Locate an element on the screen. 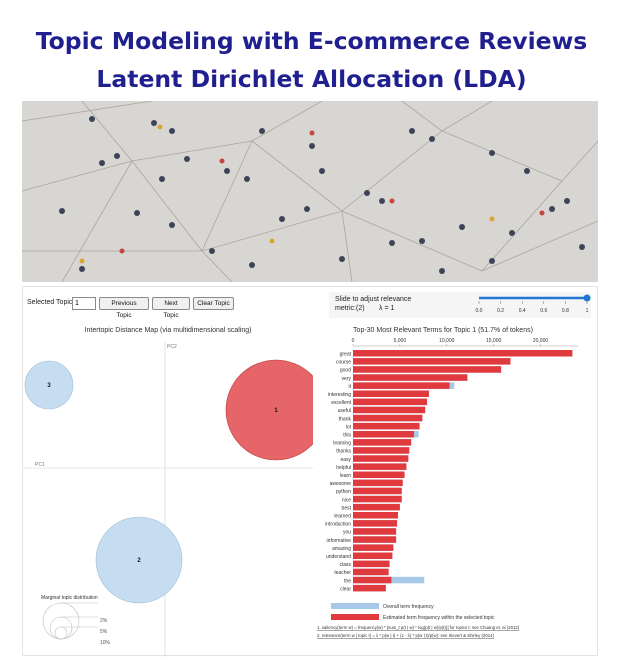 The height and width of the screenshot is (661, 623). x-tick-label: 15,000 is located at coordinates (494, 341).